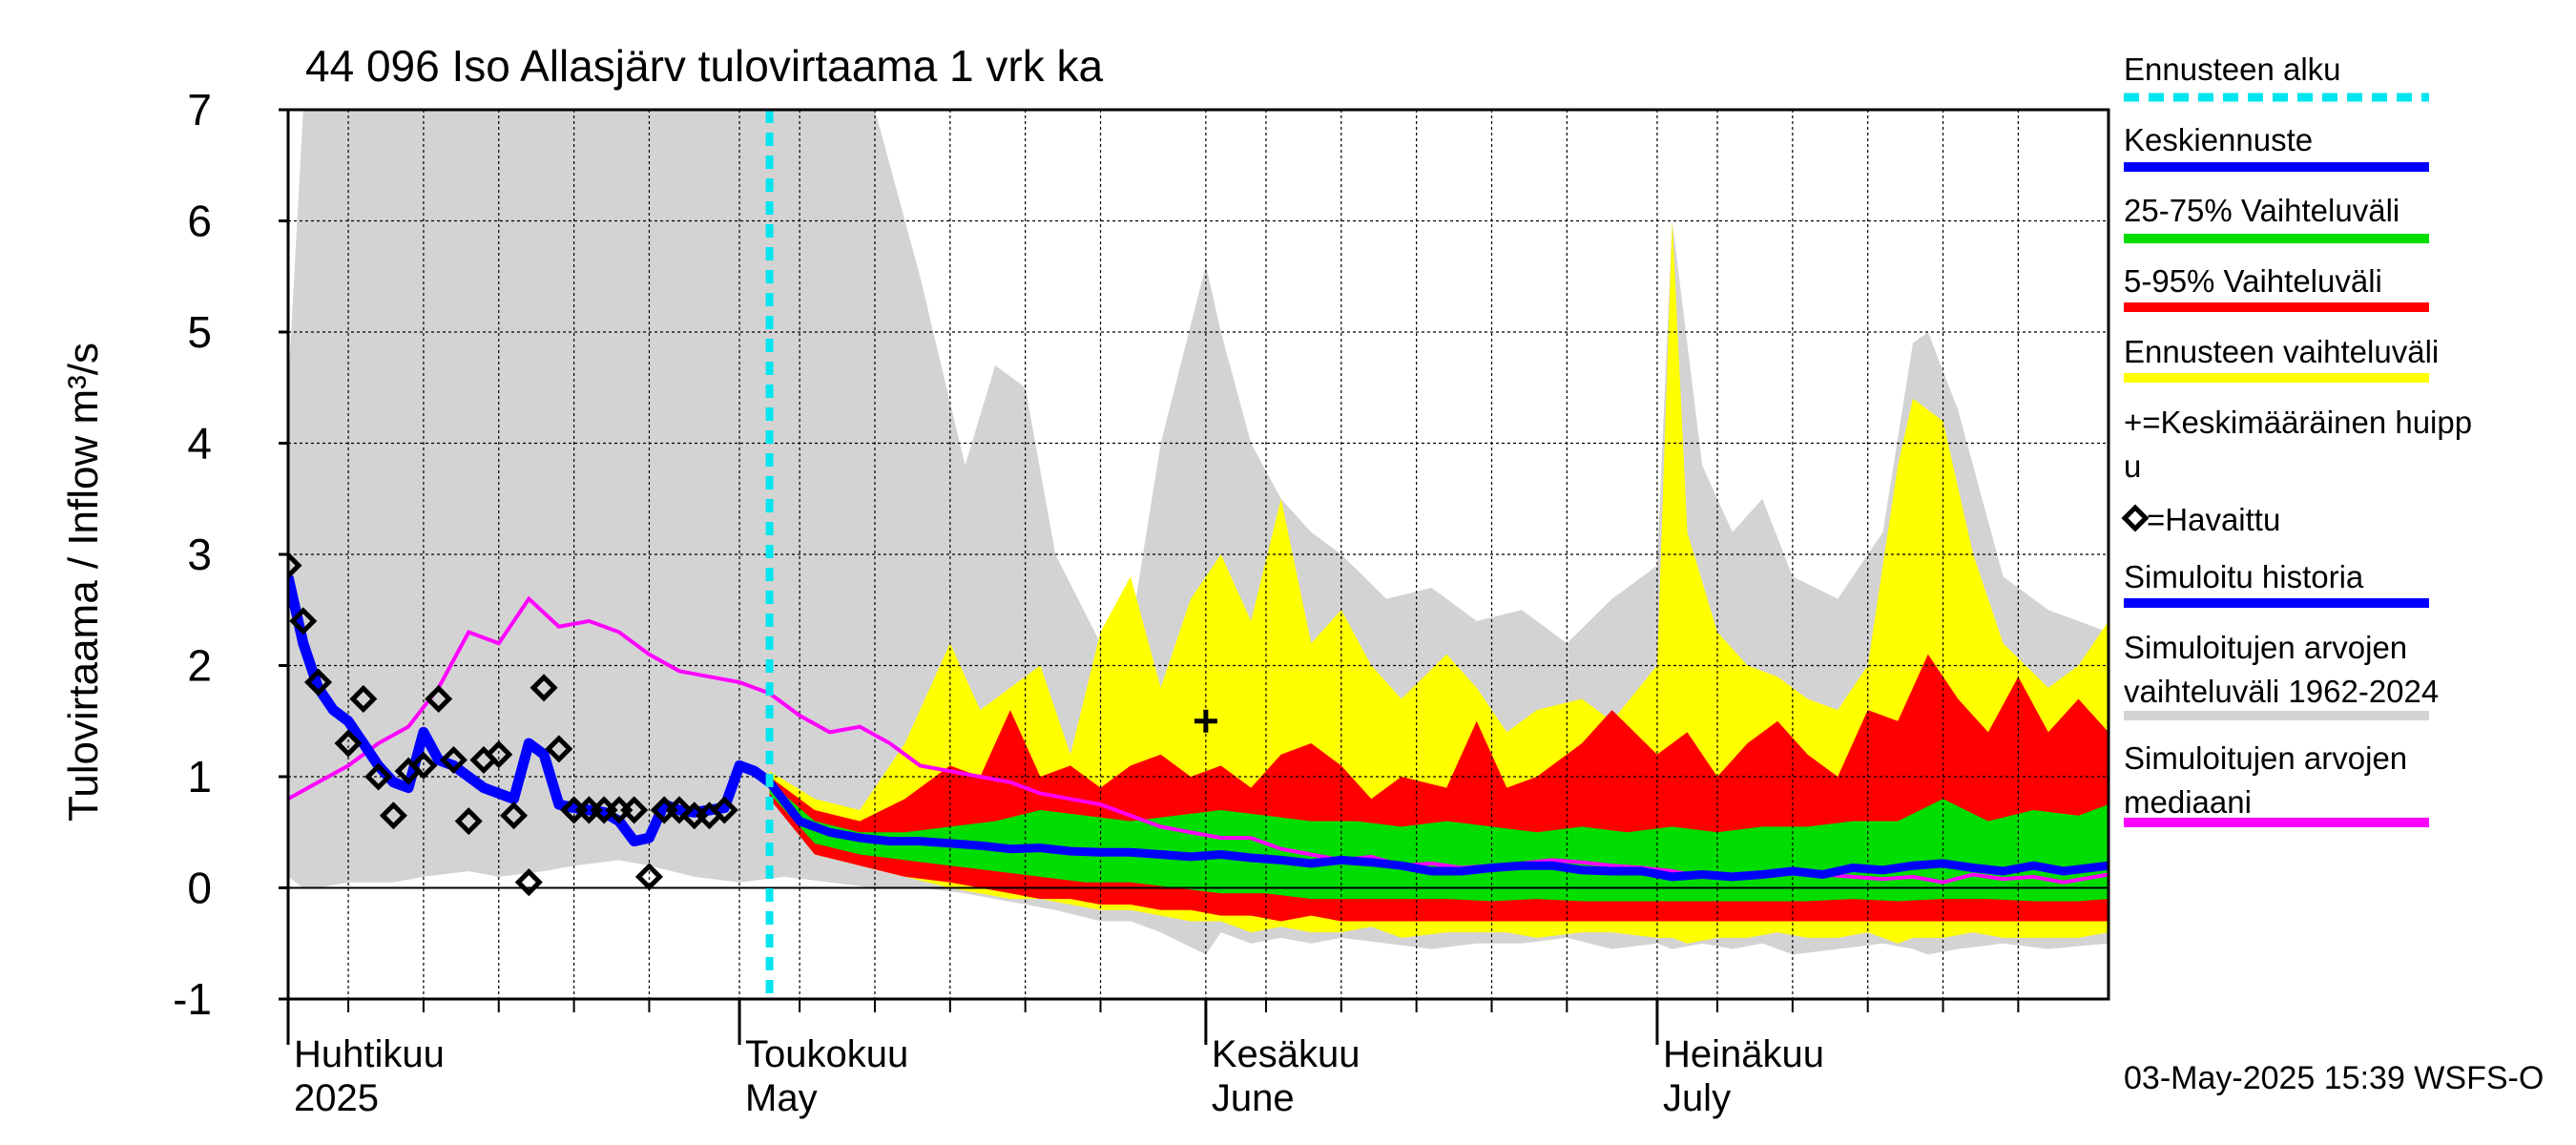 The image size is (2576, 1145). I want to click on y-tick-label: 6, so click(199, 221).